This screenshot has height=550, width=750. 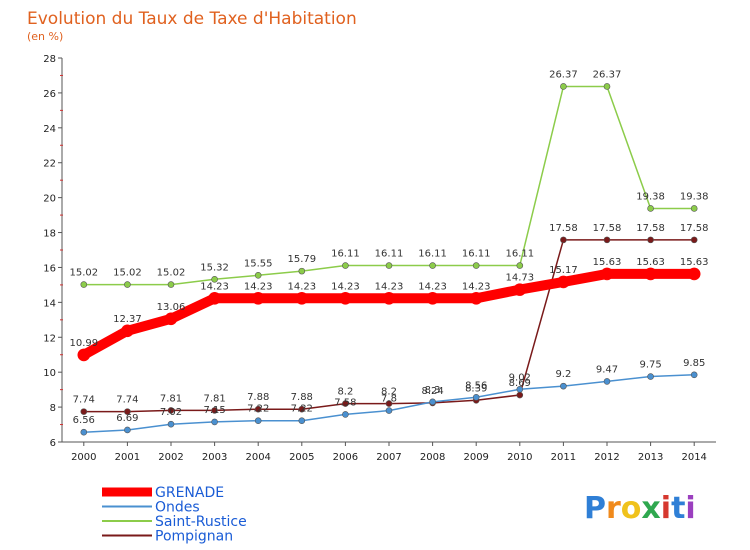 I want to click on x-tick-label: 2007, so click(x=388, y=457).